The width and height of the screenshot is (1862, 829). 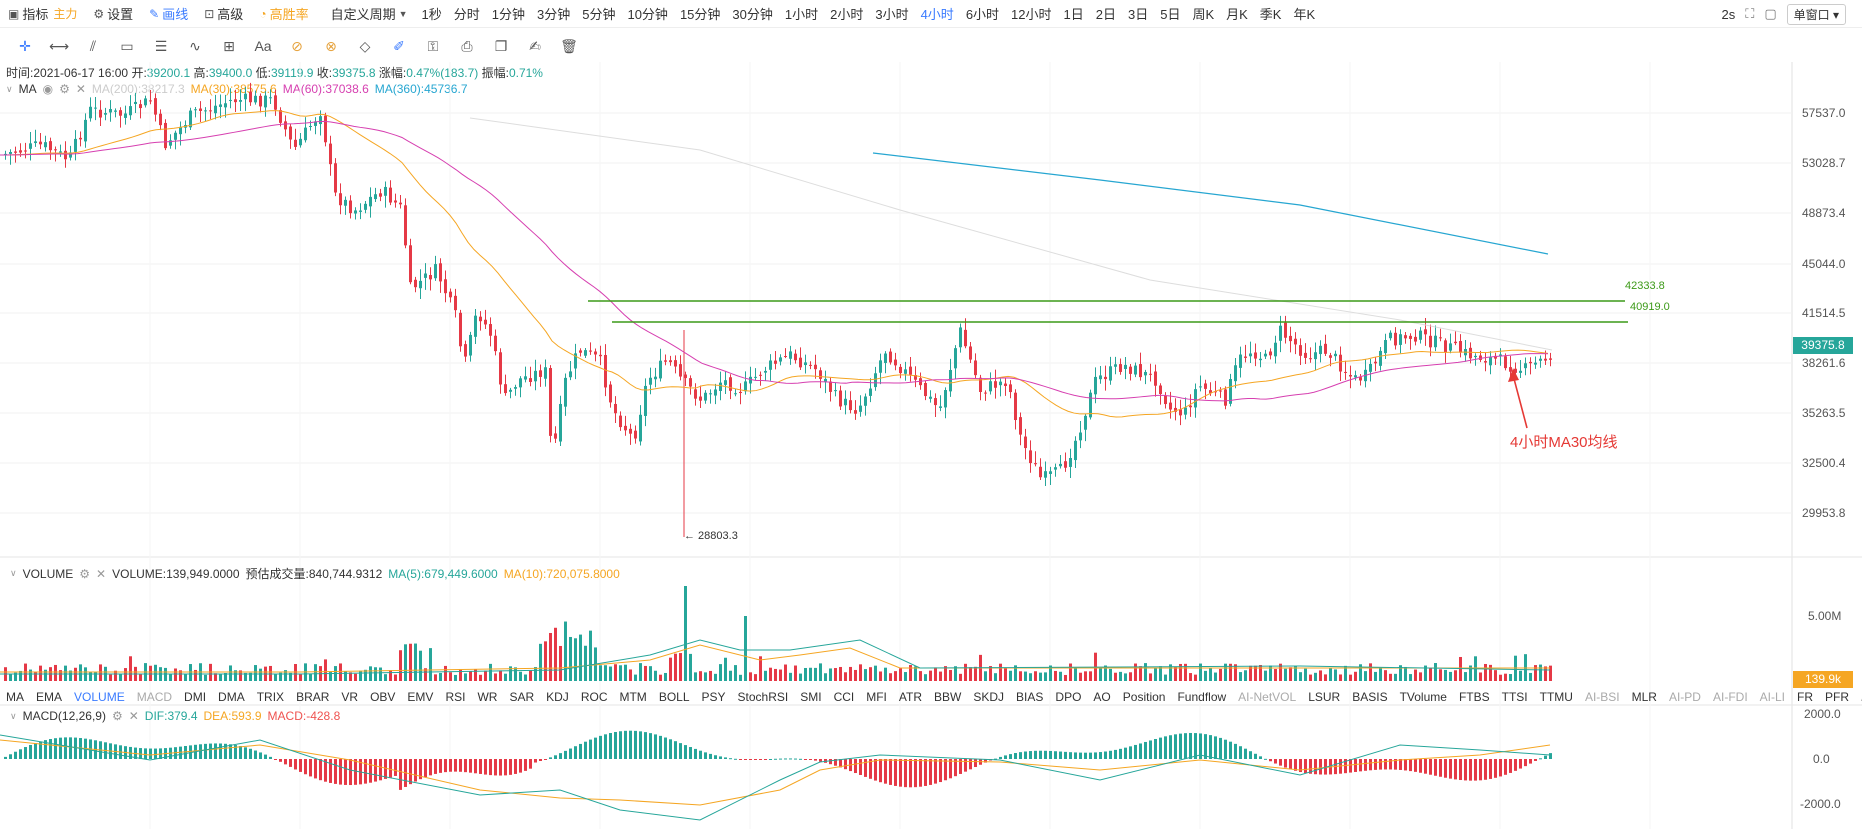 I want to click on period-tab: 1日, so click(x=1073, y=14).